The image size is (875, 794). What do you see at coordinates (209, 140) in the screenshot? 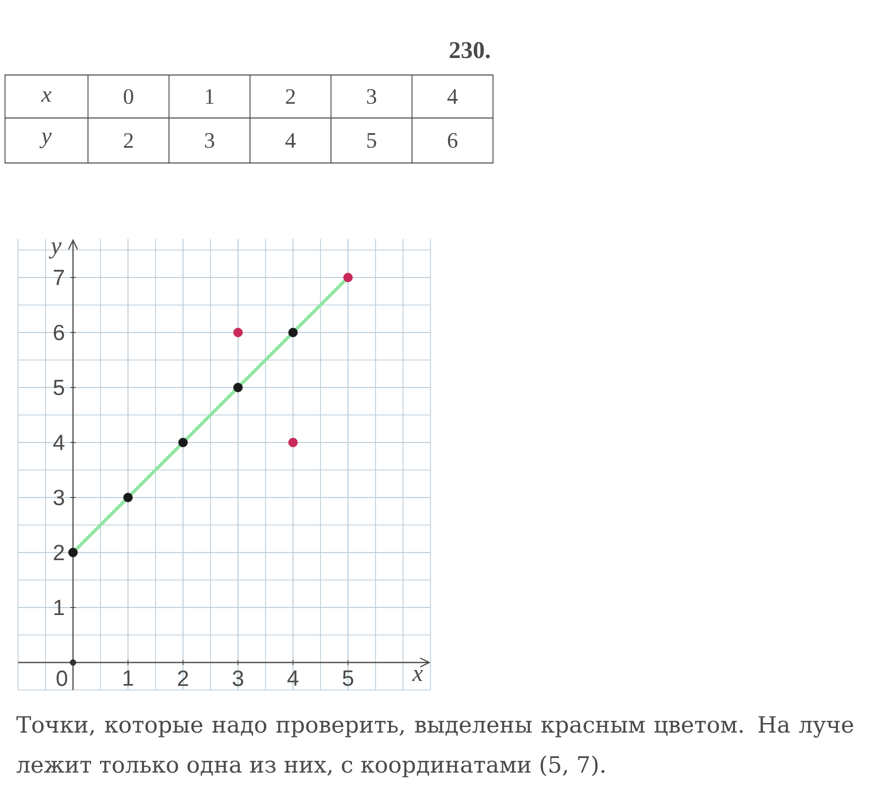
I see `data-label: 3` at bounding box center [209, 140].